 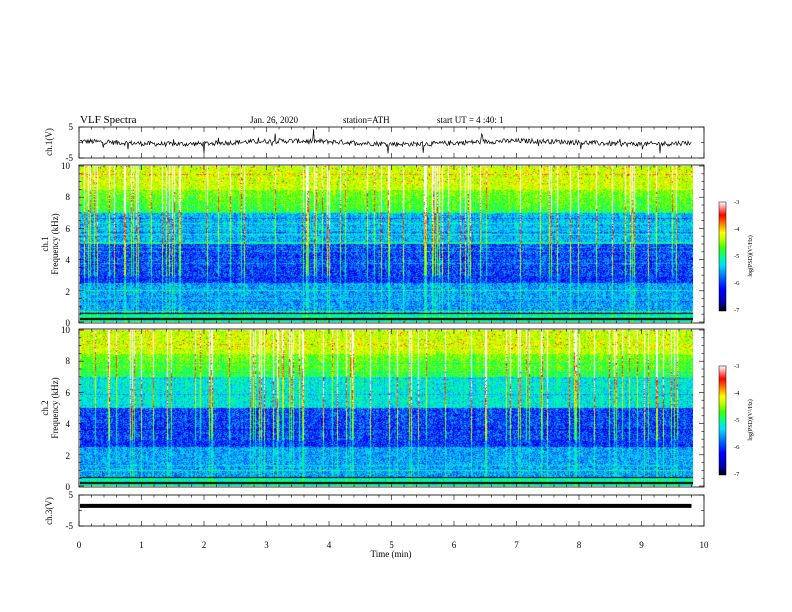 I want to click on x-tick-label: 4, so click(x=329, y=545).